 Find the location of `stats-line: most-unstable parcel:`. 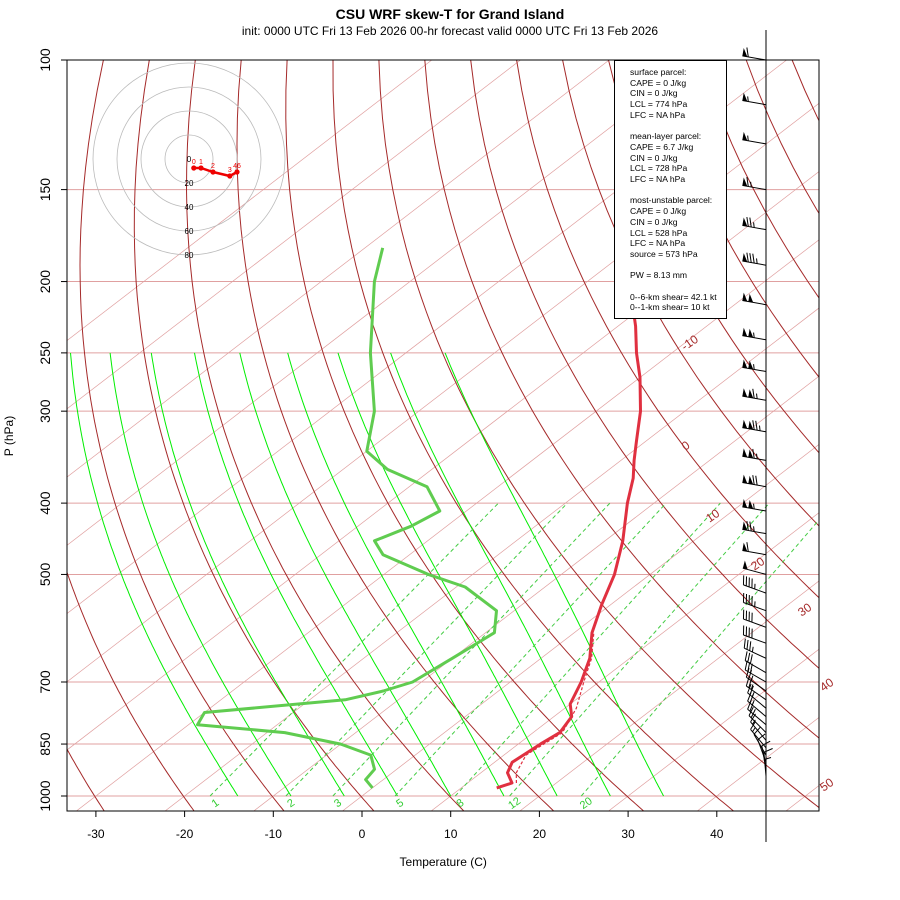

stats-line: most-unstable parcel: is located at coordinates (671, 200).